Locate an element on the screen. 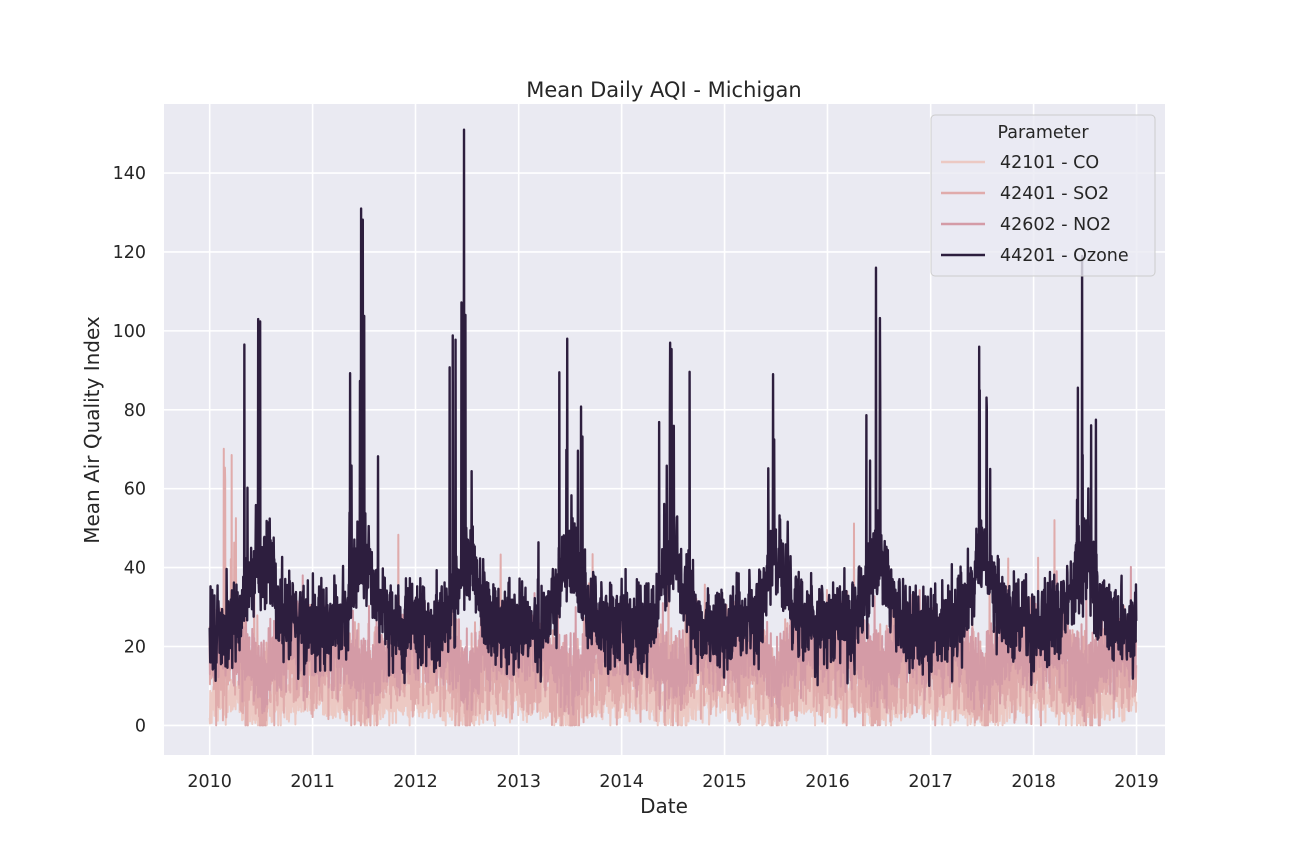 The width and height of the screenshot is (1296, 864). y-axis-label: Mean Air Quality Index is located at coordinates (92, 430).